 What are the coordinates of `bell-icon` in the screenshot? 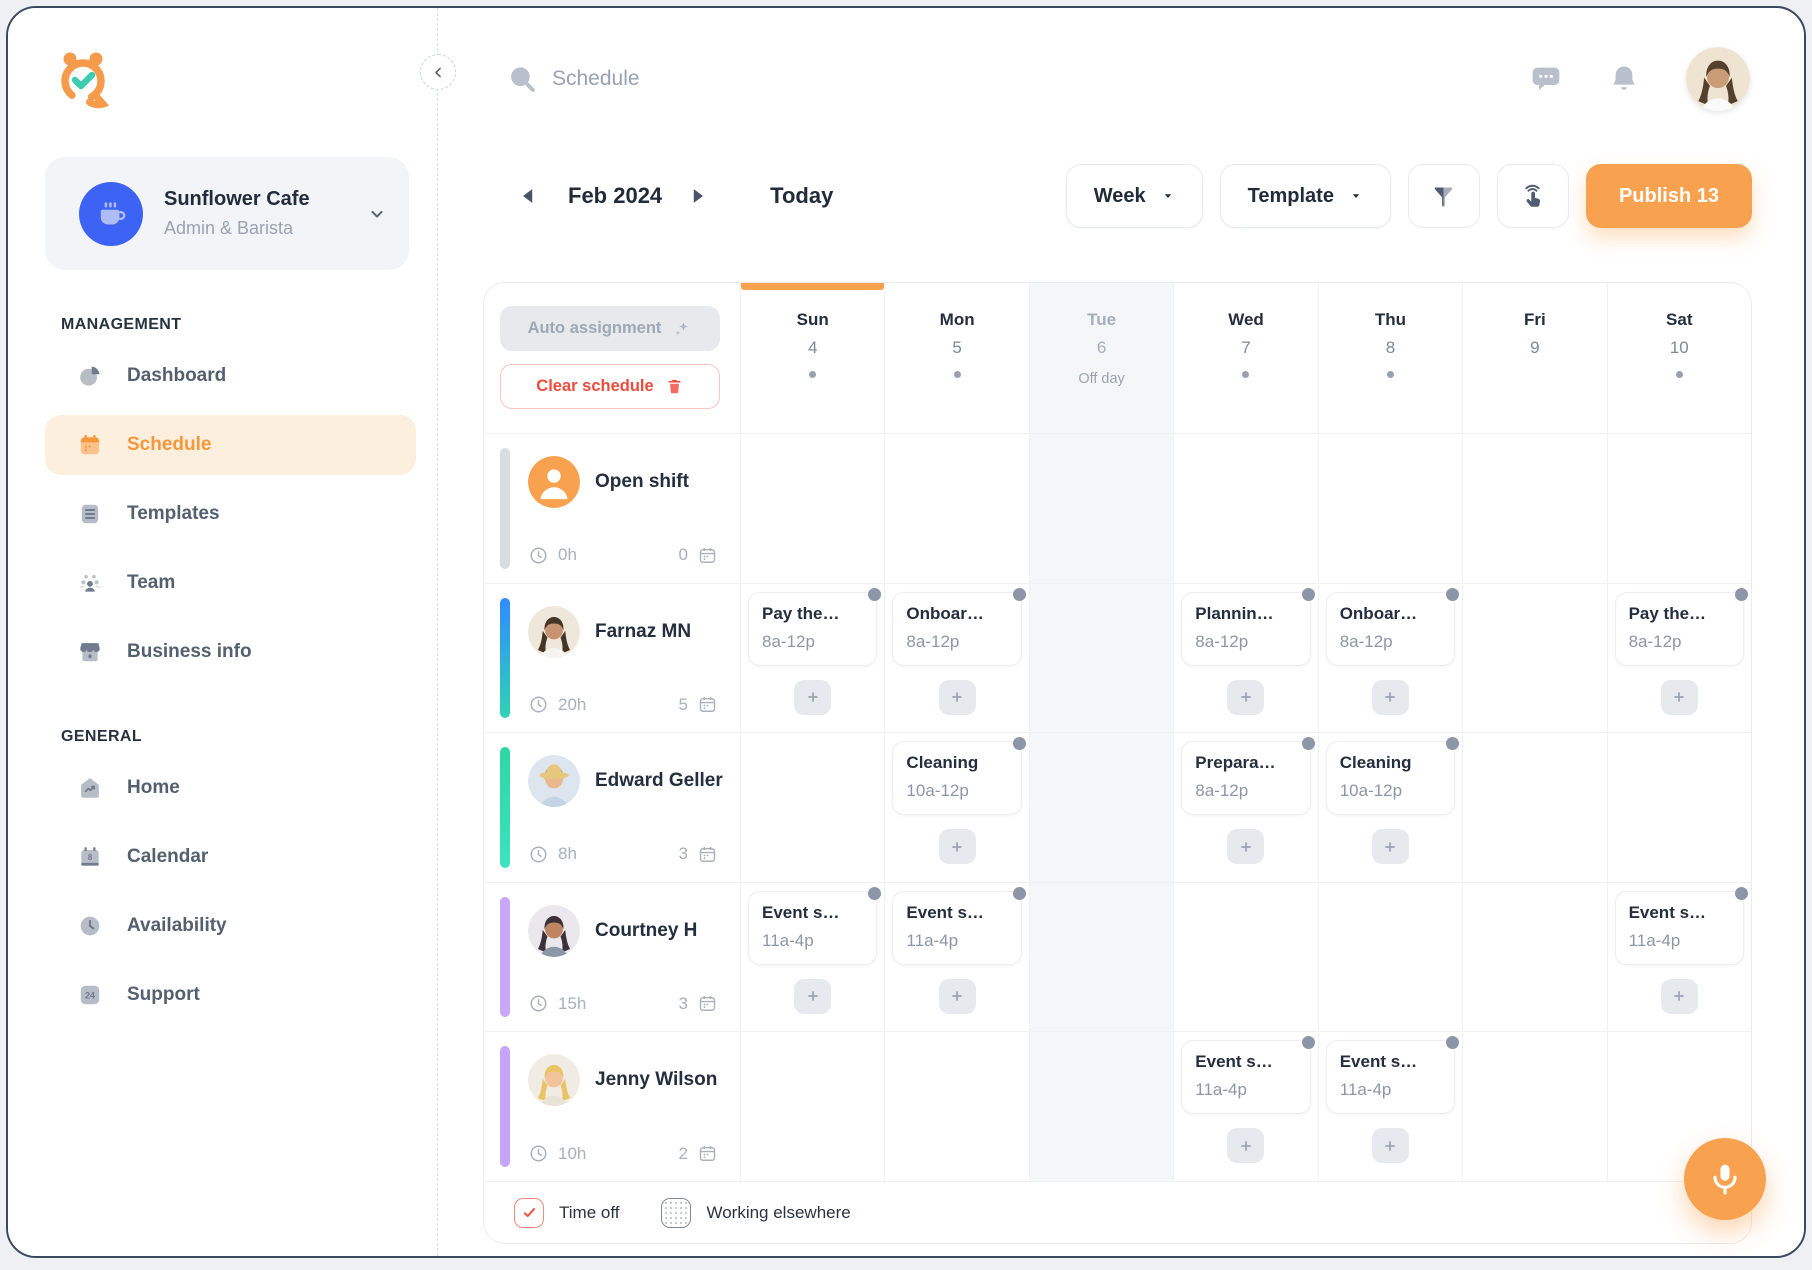 It's located at (1624, 79).